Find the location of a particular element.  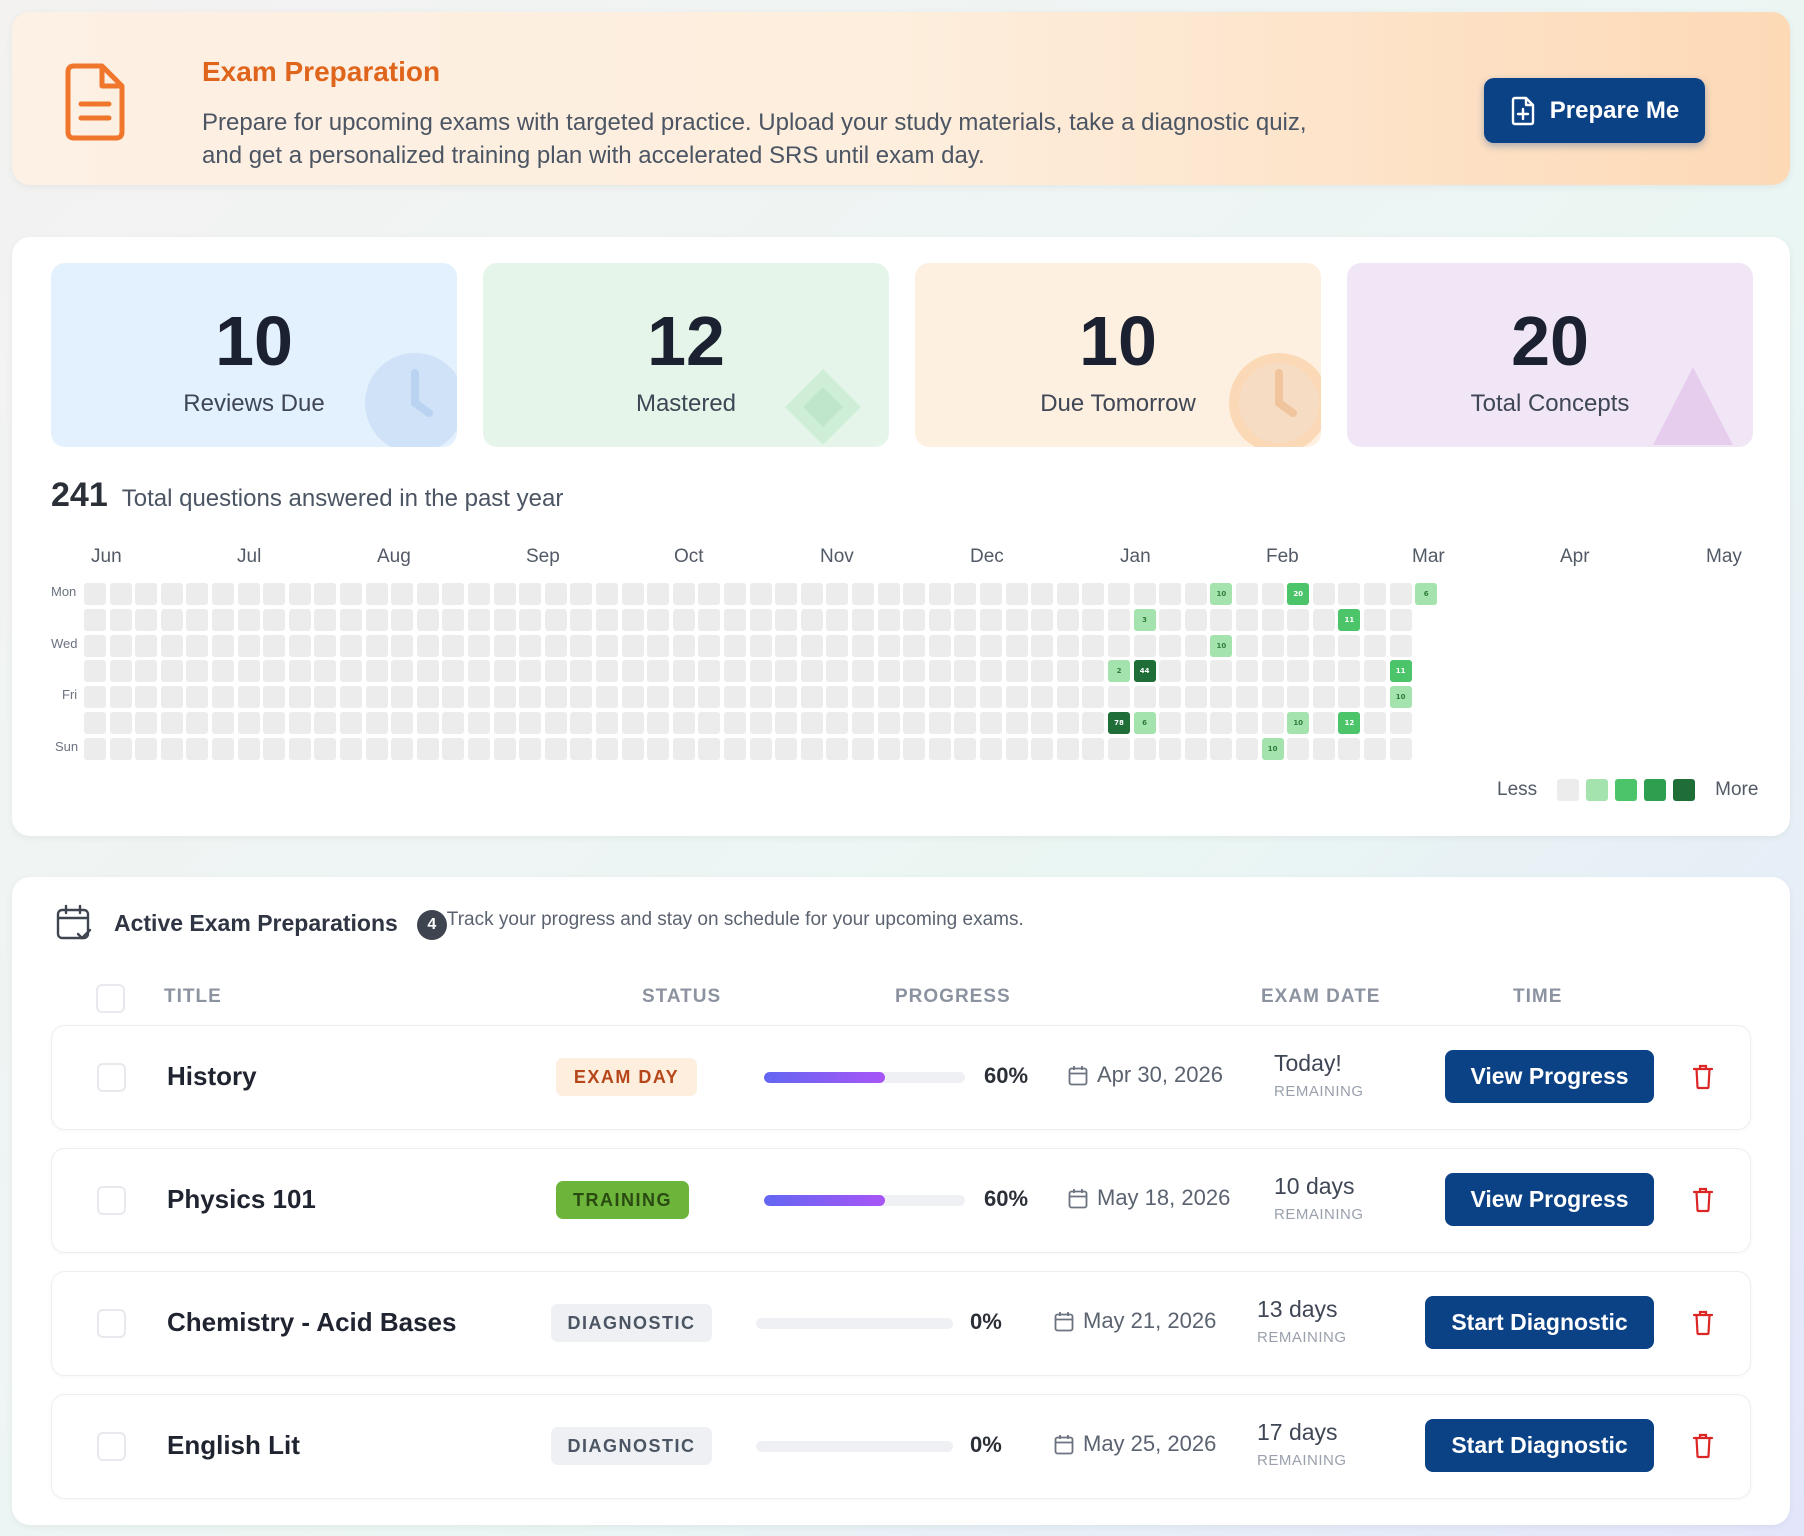

heatmap-cell: 44 is located at coordinates (1144, 671).